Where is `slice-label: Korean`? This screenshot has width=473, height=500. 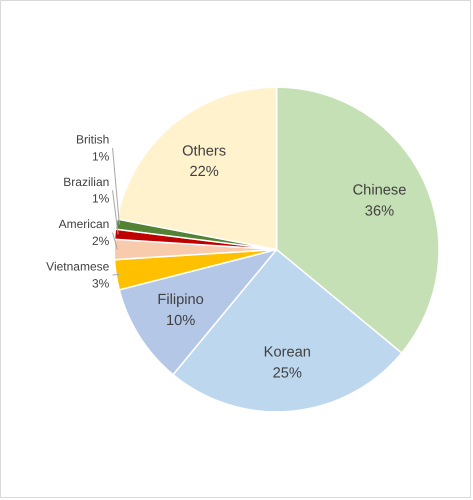
slice-label: Korean is located at coordinates (287, 352).